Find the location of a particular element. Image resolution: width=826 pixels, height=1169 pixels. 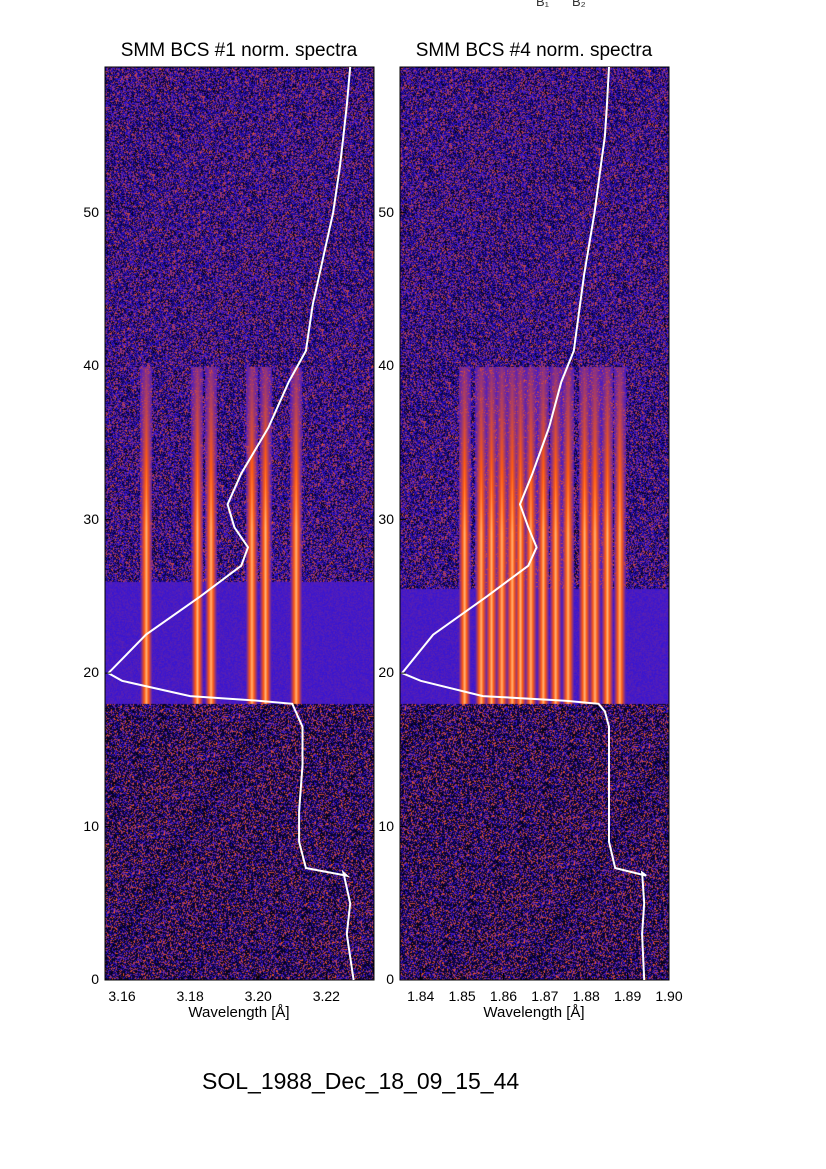

panel-1-ytick-label: 20 is located at coordinates (91, 672).